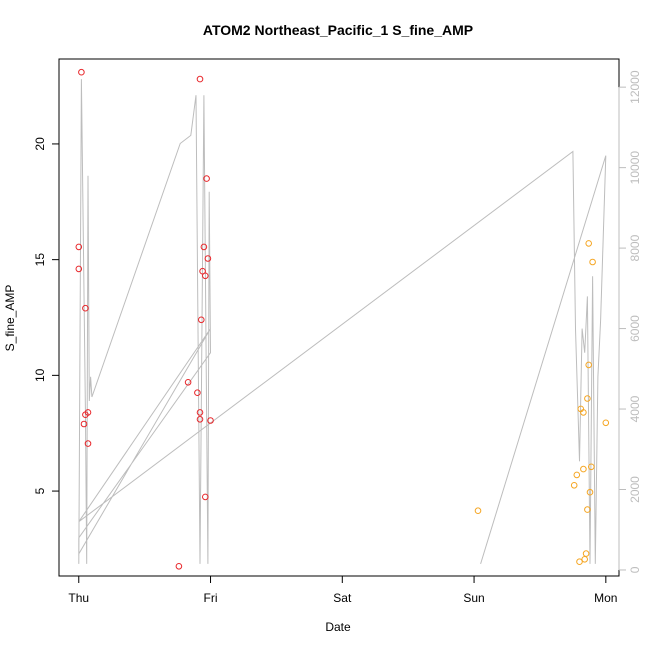 The image size is (650, 650). Describe the element at coordinates (635, 408) in the screenshot. I see `right-tick-label: 4000` at that location.